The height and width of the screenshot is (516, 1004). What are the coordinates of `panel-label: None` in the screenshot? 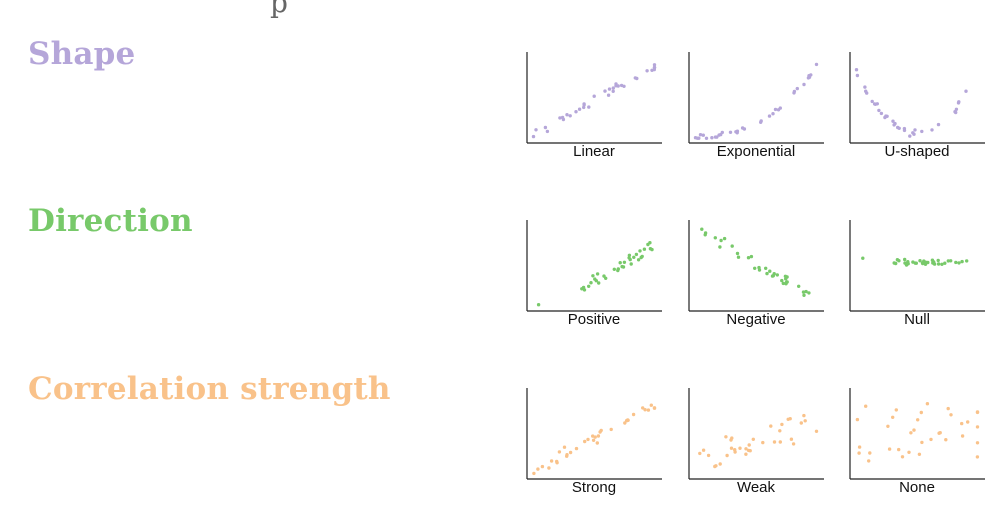 It's located at (917, 487).